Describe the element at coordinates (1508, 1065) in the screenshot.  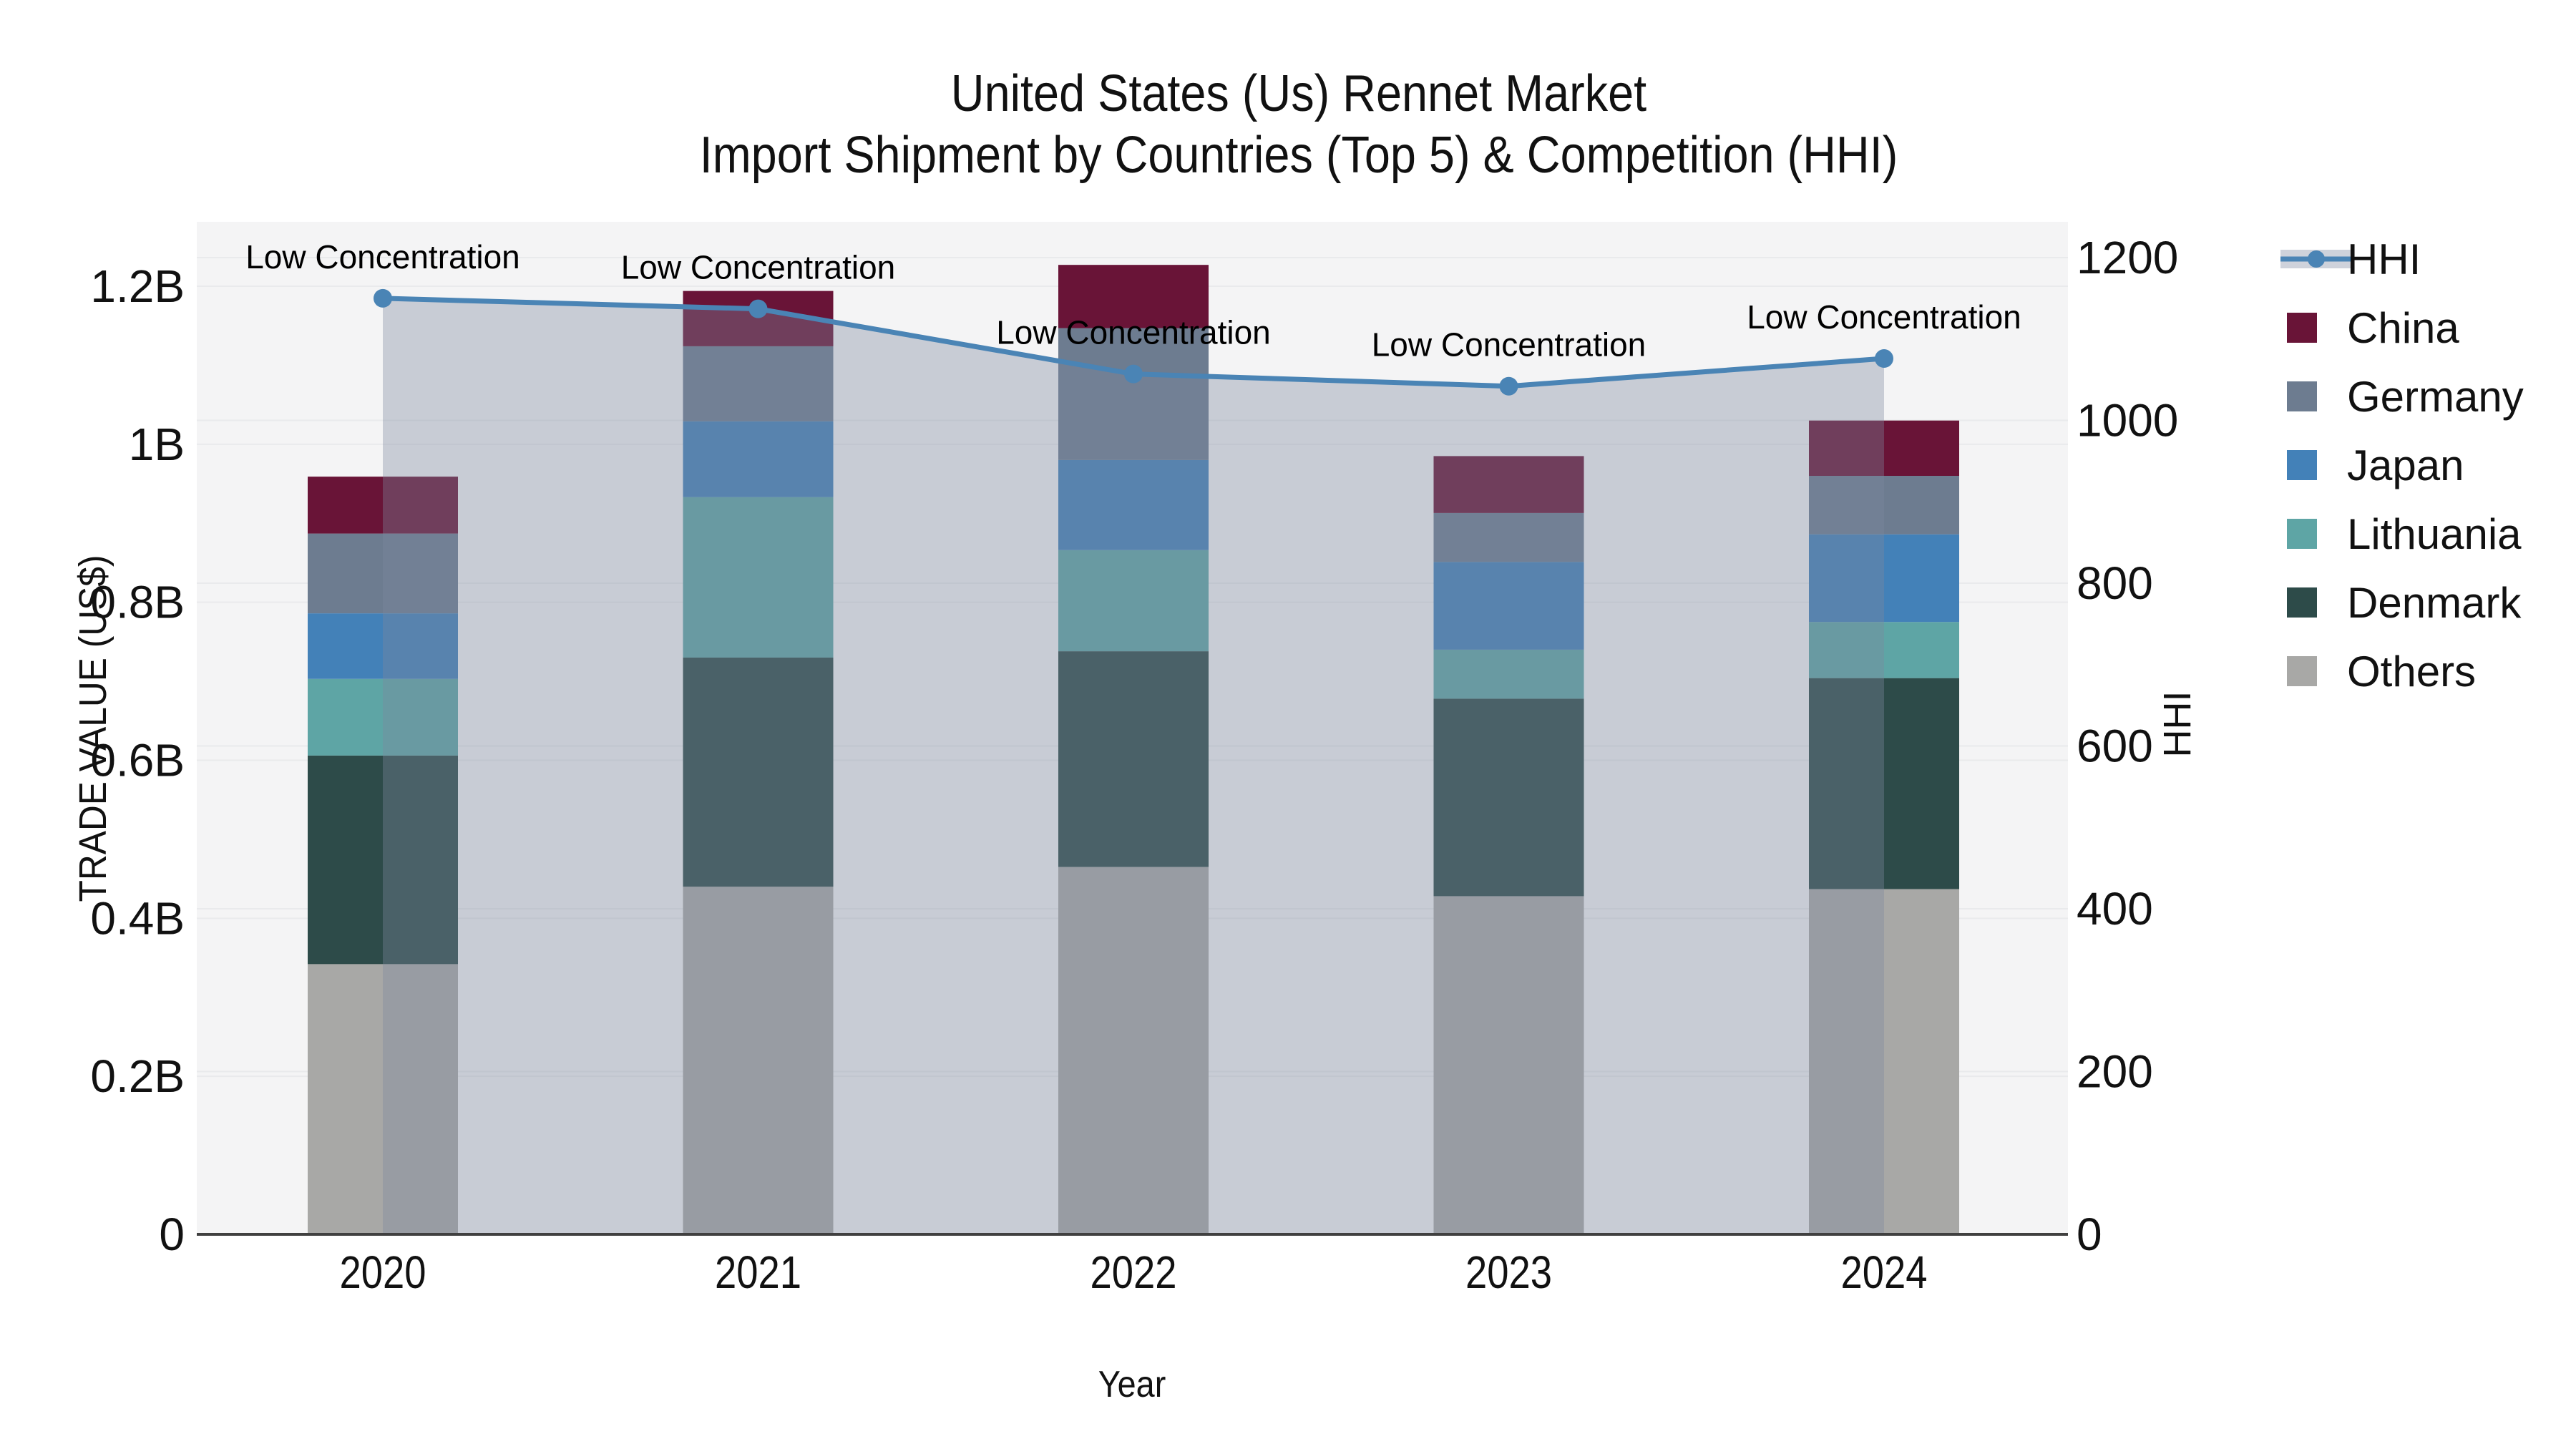
I see `bar-segment-others-2023` at that location.